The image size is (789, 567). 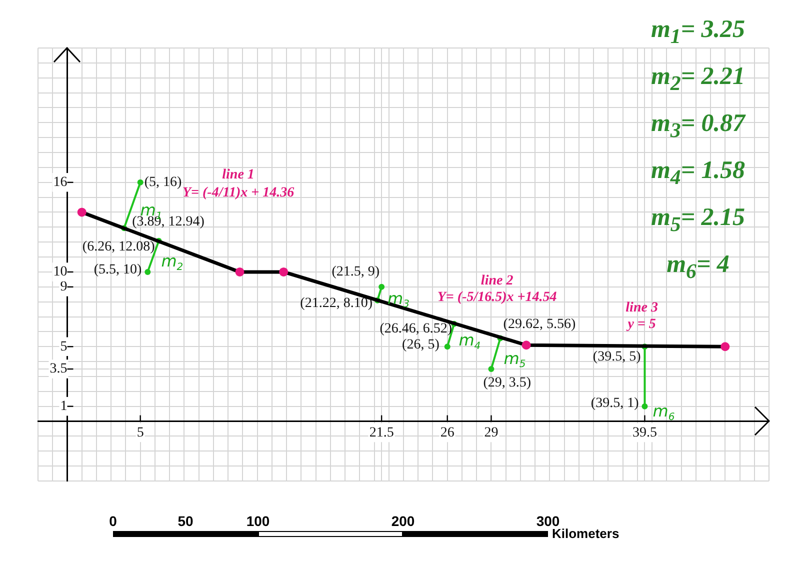 What do you see at coordinates (642, 308) in the screenshot?
I see `annotation: line 3` at bounding box center [642, 308].